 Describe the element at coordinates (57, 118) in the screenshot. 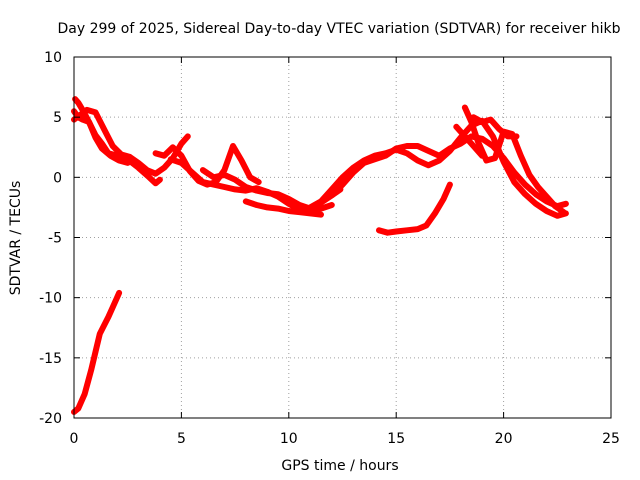

I see `y-tick-label: 5` at that location.